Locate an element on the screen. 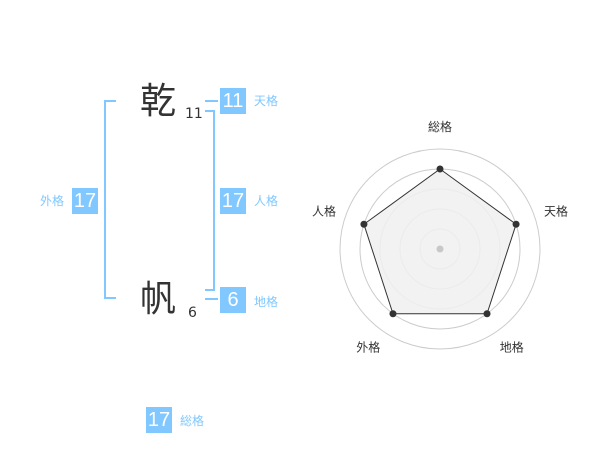  radar-polygon is located at coordinates (440, 241).